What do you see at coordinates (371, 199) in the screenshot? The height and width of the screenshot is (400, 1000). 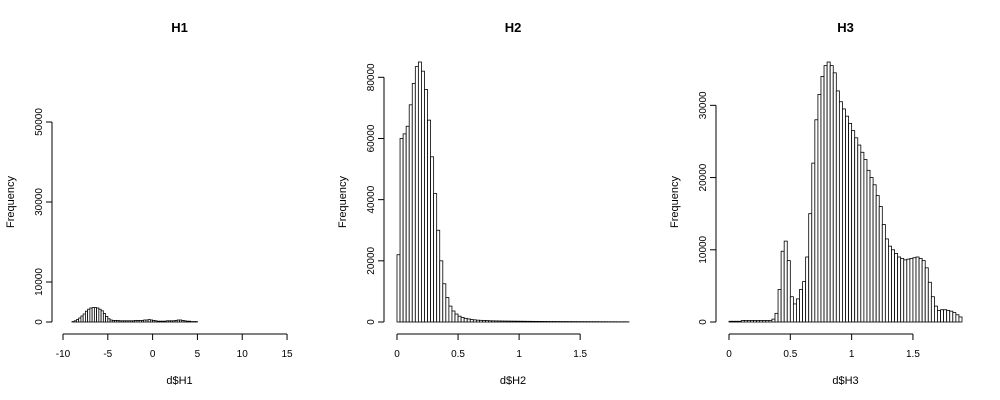 I see `y-tick-label: 40000` at bounding box center [371, 199].